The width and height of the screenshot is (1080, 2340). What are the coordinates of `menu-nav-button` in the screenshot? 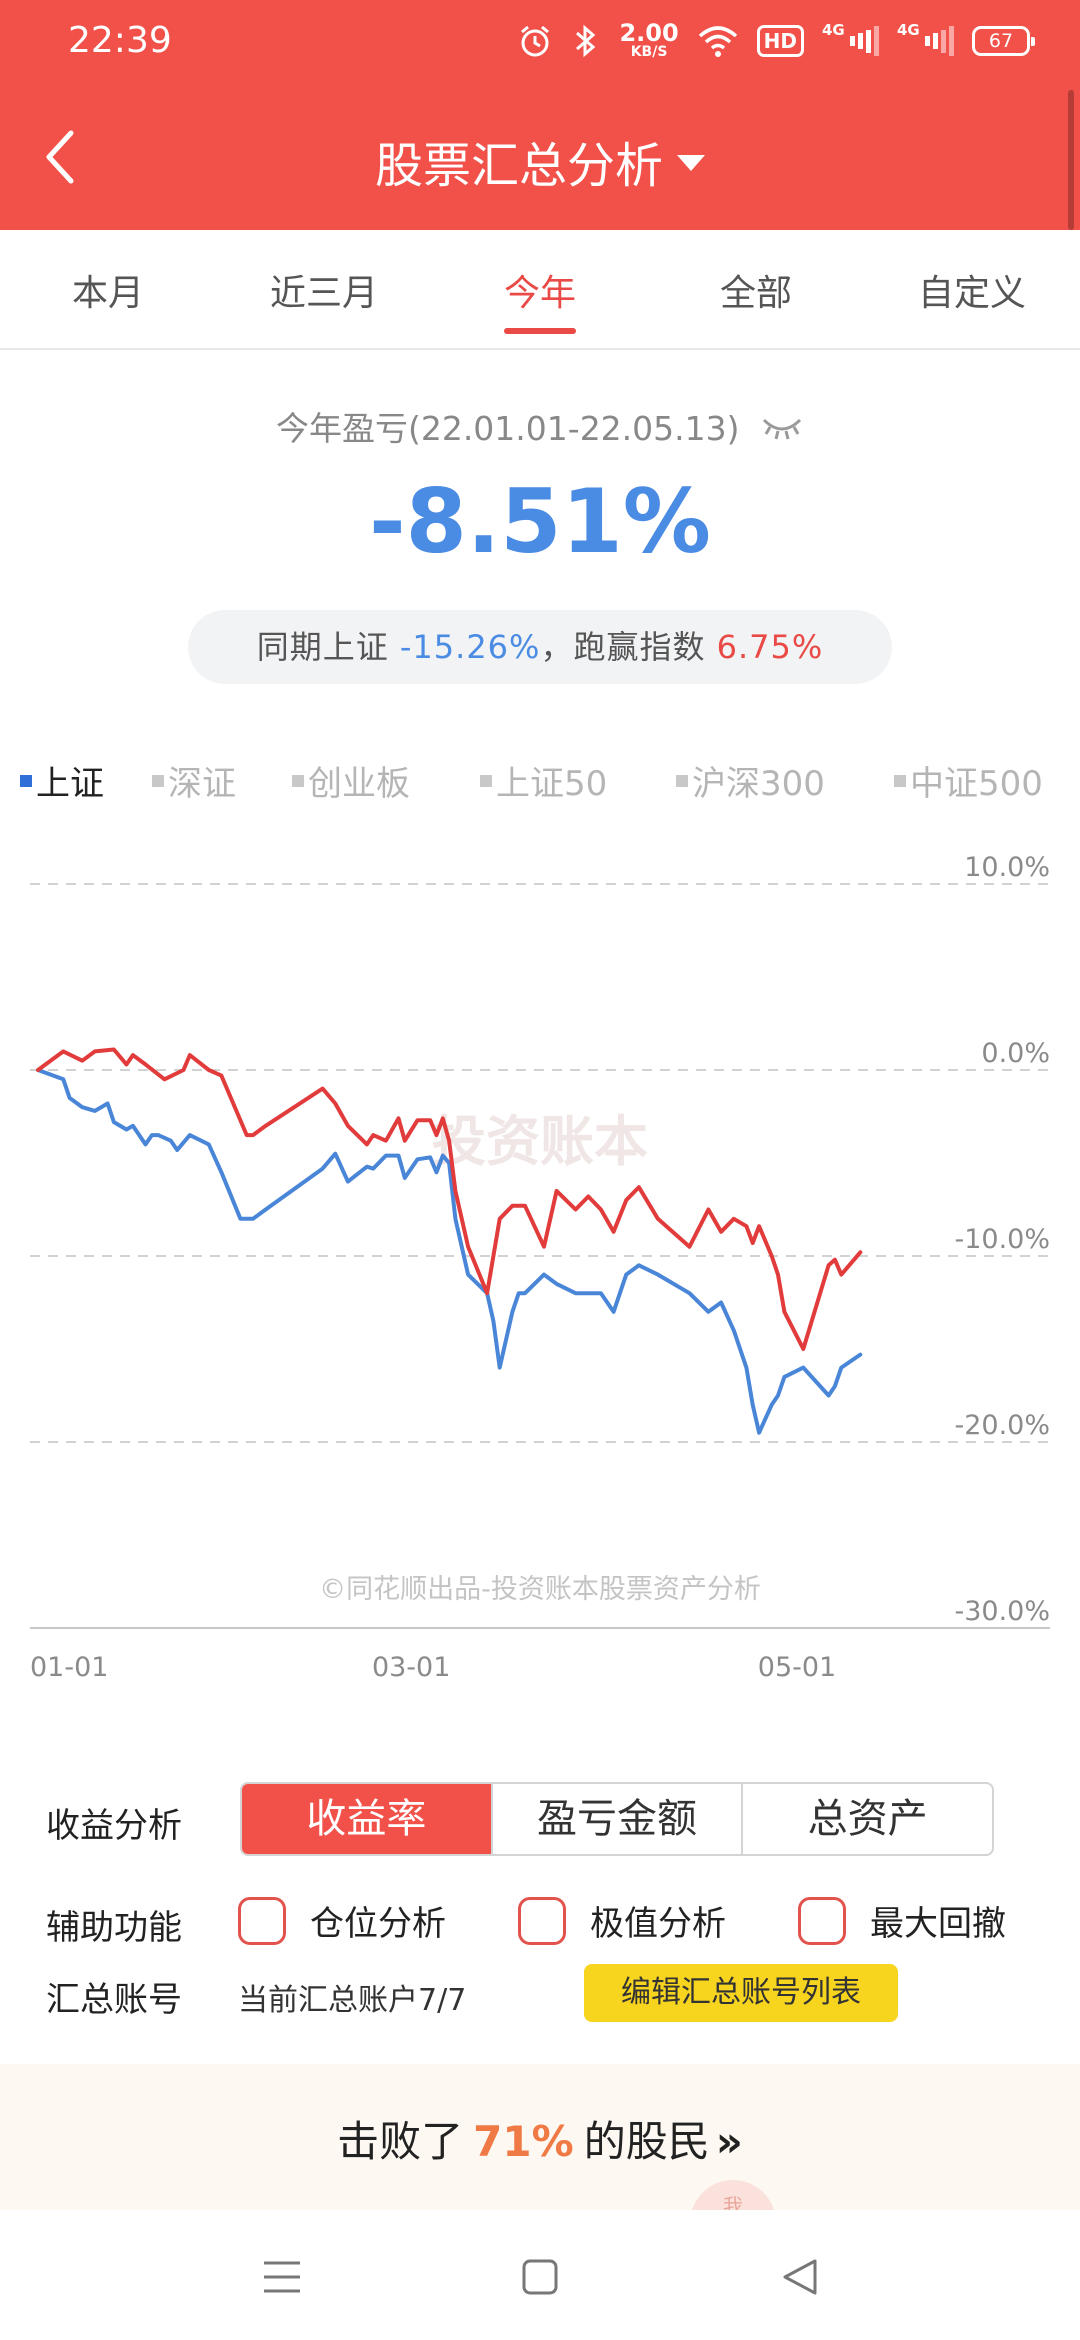 It's located at (282, 2277).